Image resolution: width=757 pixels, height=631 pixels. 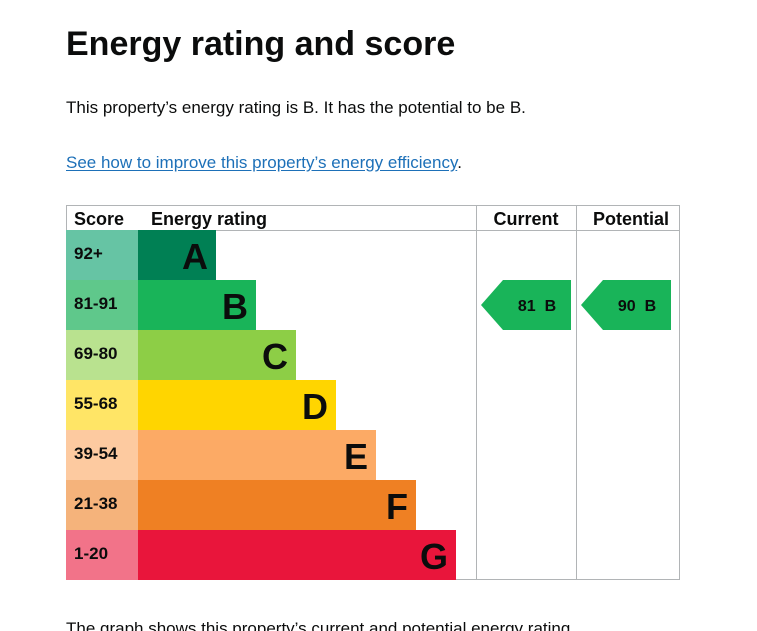 What do you see at coordinates (99, 219) in the screenshot?
I see `header-score: Score` at bounding box center [99, 219].